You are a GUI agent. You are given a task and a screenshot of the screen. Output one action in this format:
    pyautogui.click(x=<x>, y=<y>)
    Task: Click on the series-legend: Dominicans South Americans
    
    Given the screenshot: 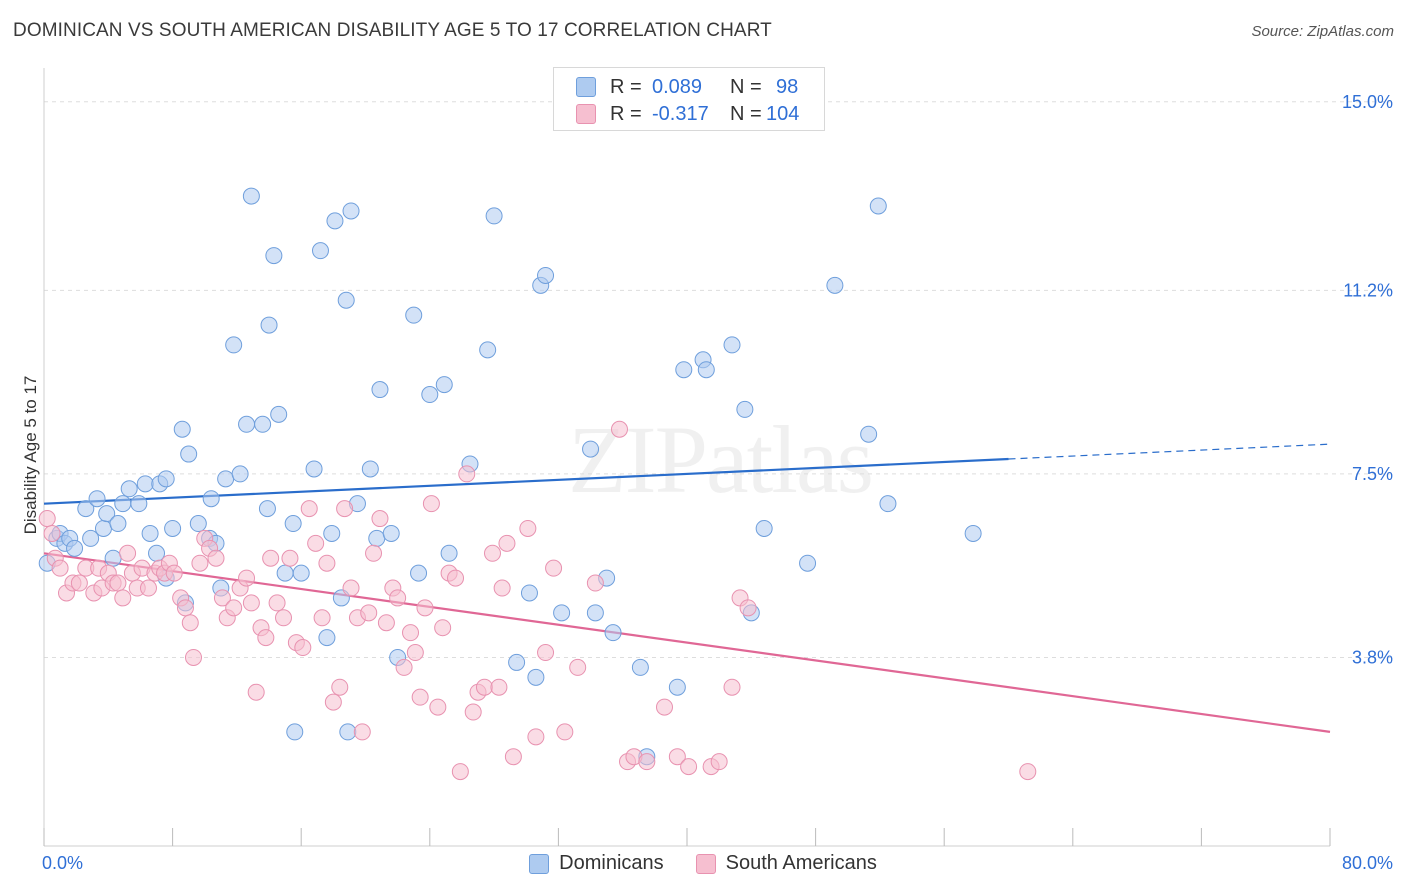 What is the action you would take?
    pyautogui.click(x=703, y=863)
    